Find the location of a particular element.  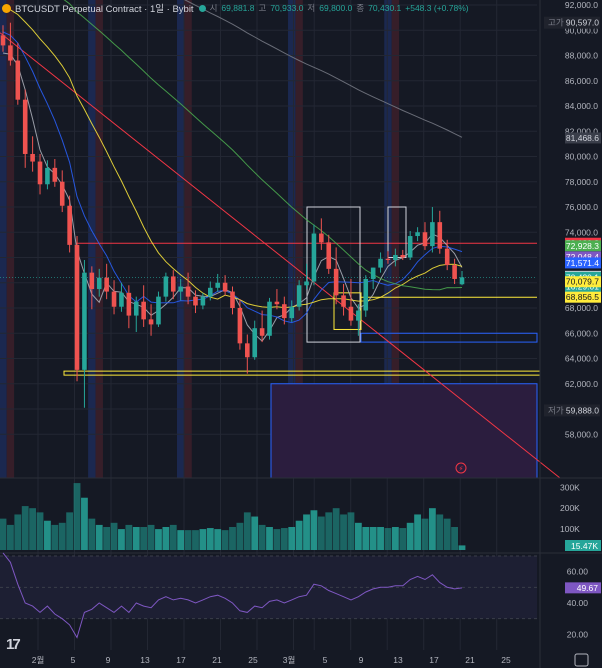

price-tick-label: 66,000.0 is located at coordinates (581, 333).